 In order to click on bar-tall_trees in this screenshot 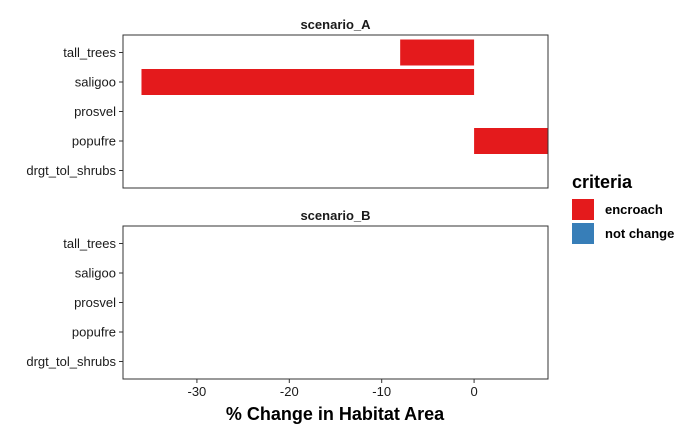, I will do `click(437, 52)`.